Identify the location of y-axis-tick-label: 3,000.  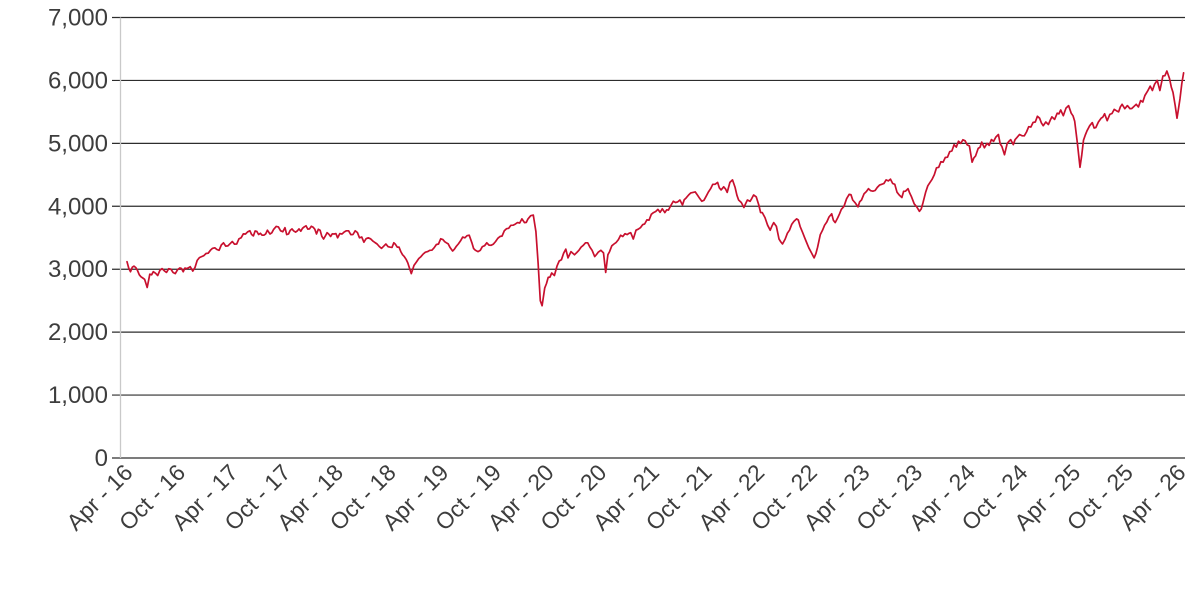
(78, 269).